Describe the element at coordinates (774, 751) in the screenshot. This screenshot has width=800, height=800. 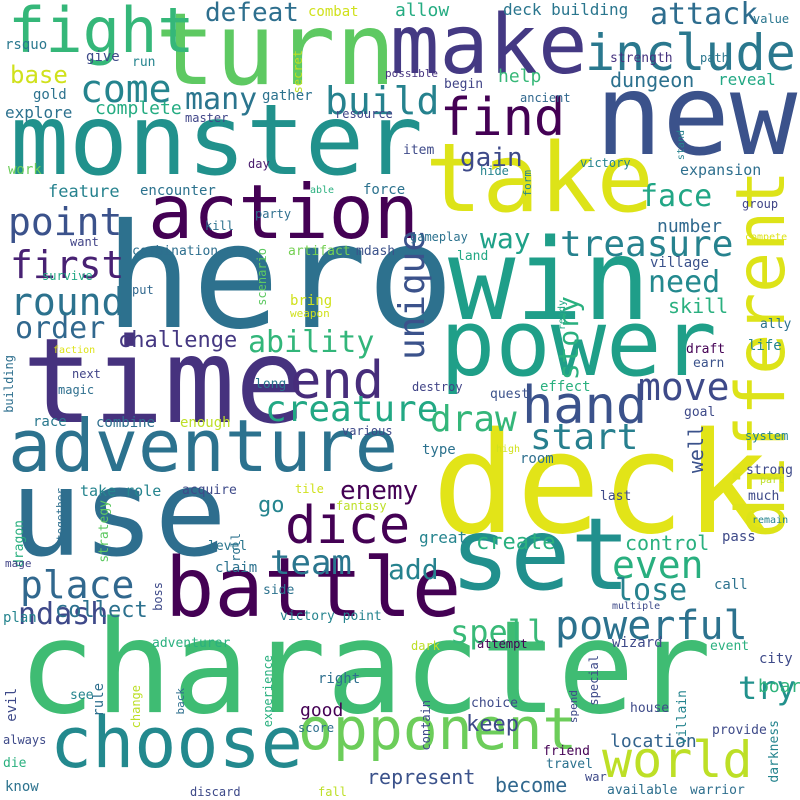
I see `word-darkness: darkness` at that location.